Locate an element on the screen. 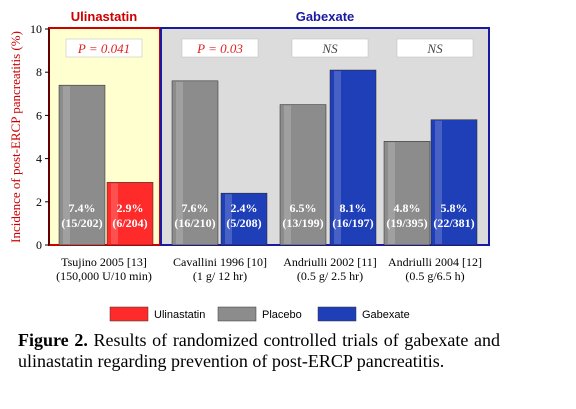 The height and width of the screenshot is (409, 576). pvalue-label: P = 0.03 is located at coordinates (219, 48).